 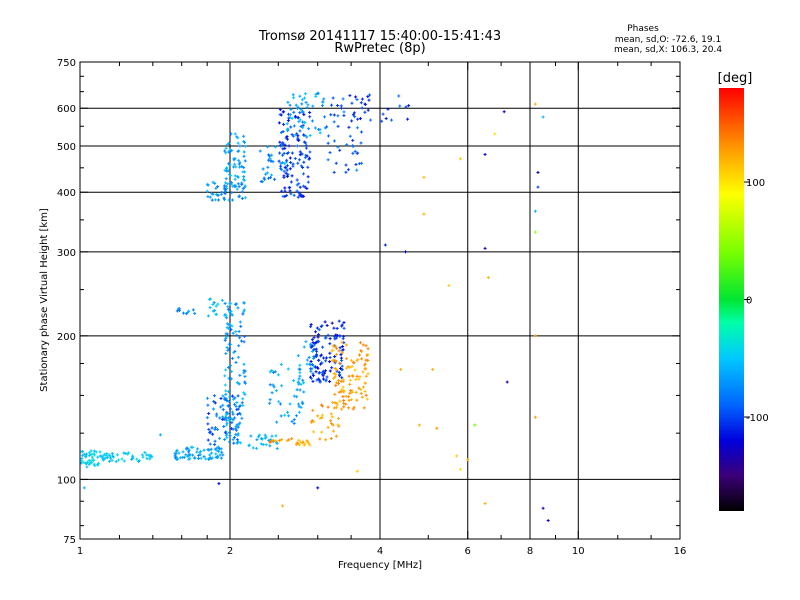 I want to click on y-tick-label: 600, so click(x=66, y=109).